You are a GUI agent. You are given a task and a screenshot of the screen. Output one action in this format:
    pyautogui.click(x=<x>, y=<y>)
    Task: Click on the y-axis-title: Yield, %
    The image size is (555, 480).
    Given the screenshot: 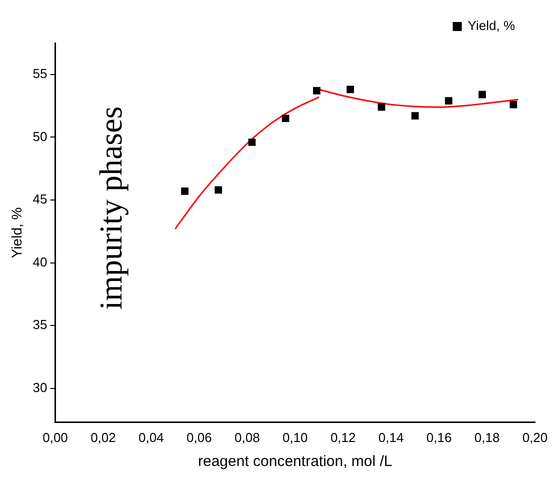 What is the action you would take?
    pyautogui.click(x=16, y=232)
    